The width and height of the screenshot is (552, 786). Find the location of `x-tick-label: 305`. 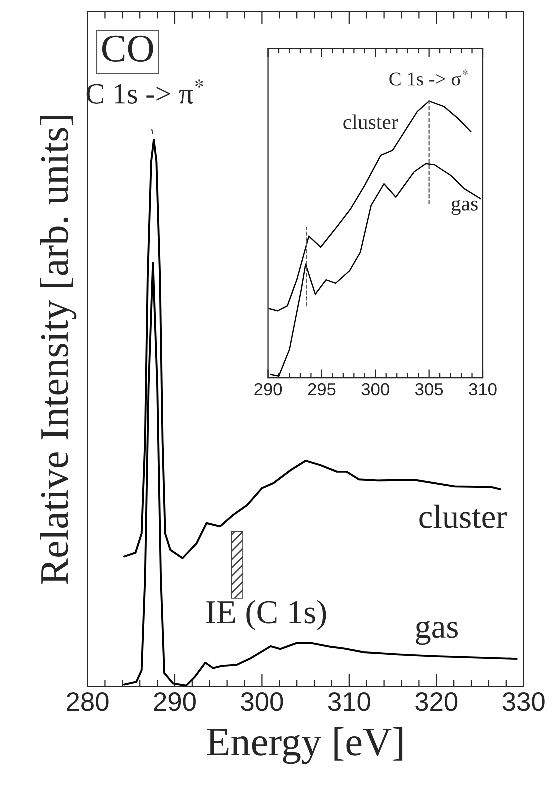

x-tick-label: 305 is located at coordinates (430, 389).